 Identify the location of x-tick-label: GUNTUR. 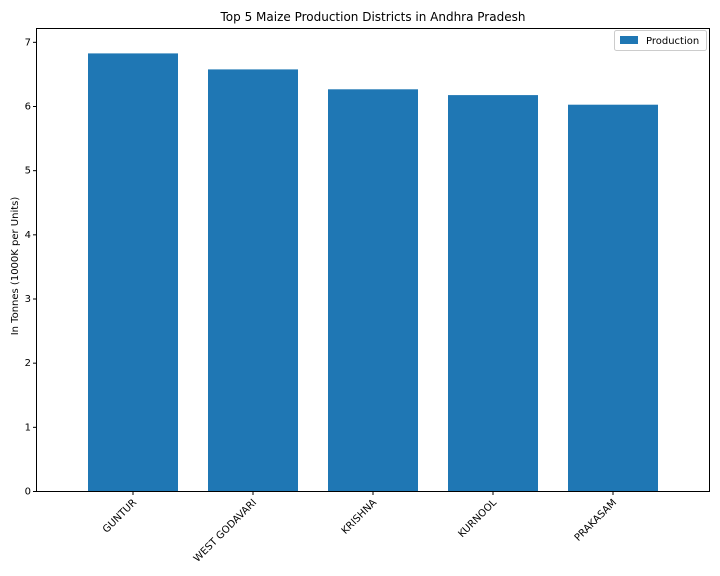
(120, 516).